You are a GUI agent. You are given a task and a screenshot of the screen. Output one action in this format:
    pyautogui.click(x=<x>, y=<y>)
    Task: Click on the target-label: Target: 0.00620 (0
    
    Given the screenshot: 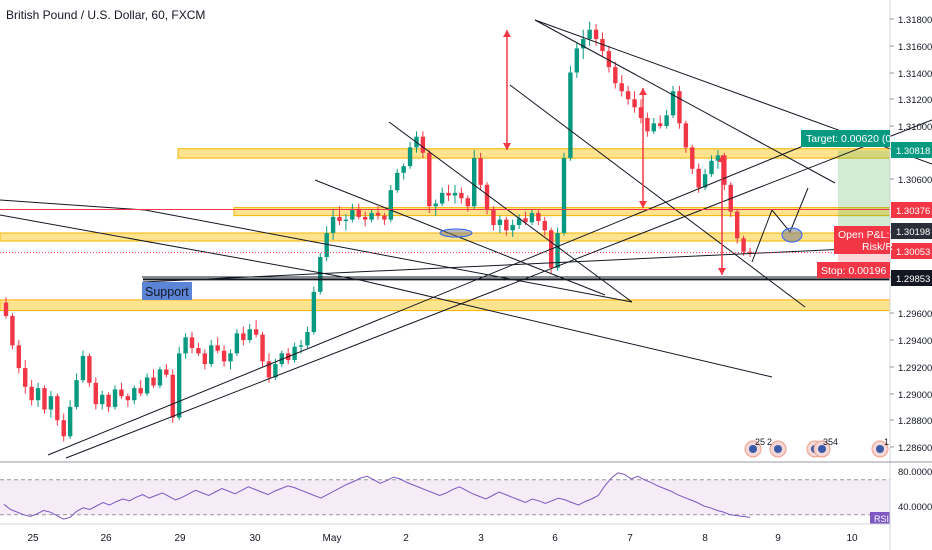 What is the action you would take?
    pyautogui.click(x=848, y=139)
    